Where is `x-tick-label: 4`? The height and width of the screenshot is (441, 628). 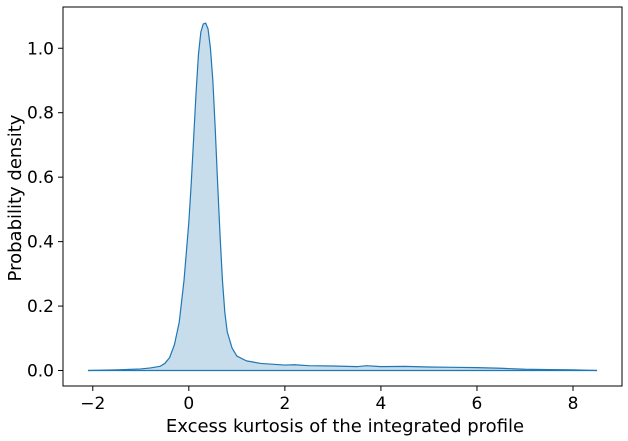 x-tick-label: 4 is located at coordinates (381, 404).